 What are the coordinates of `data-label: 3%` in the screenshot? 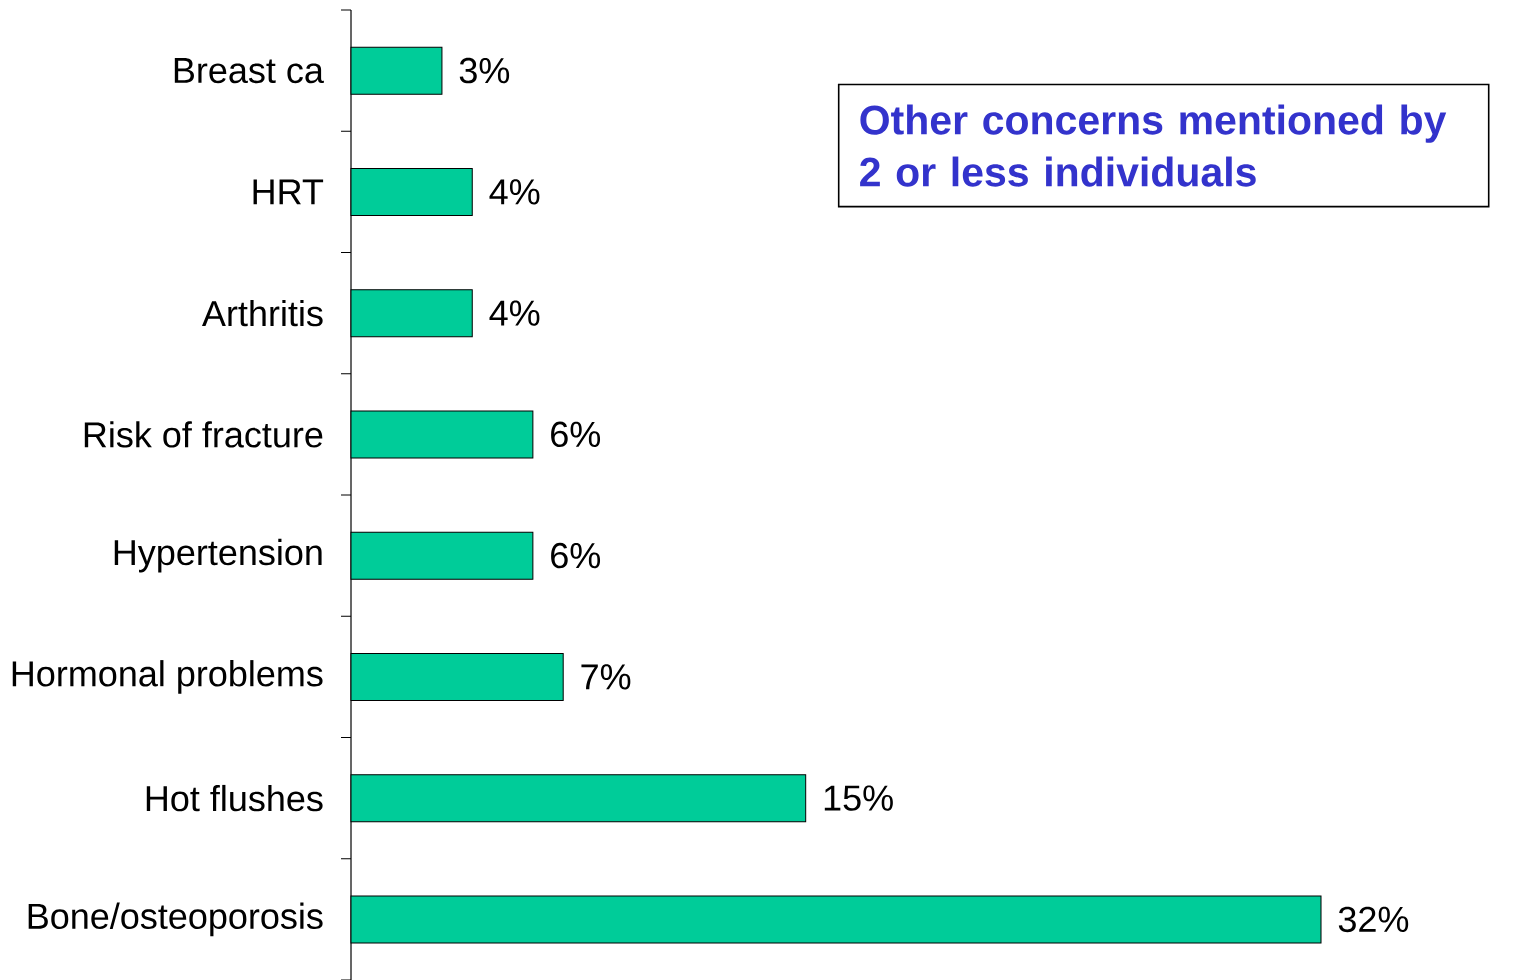 It's located at (484, 70).